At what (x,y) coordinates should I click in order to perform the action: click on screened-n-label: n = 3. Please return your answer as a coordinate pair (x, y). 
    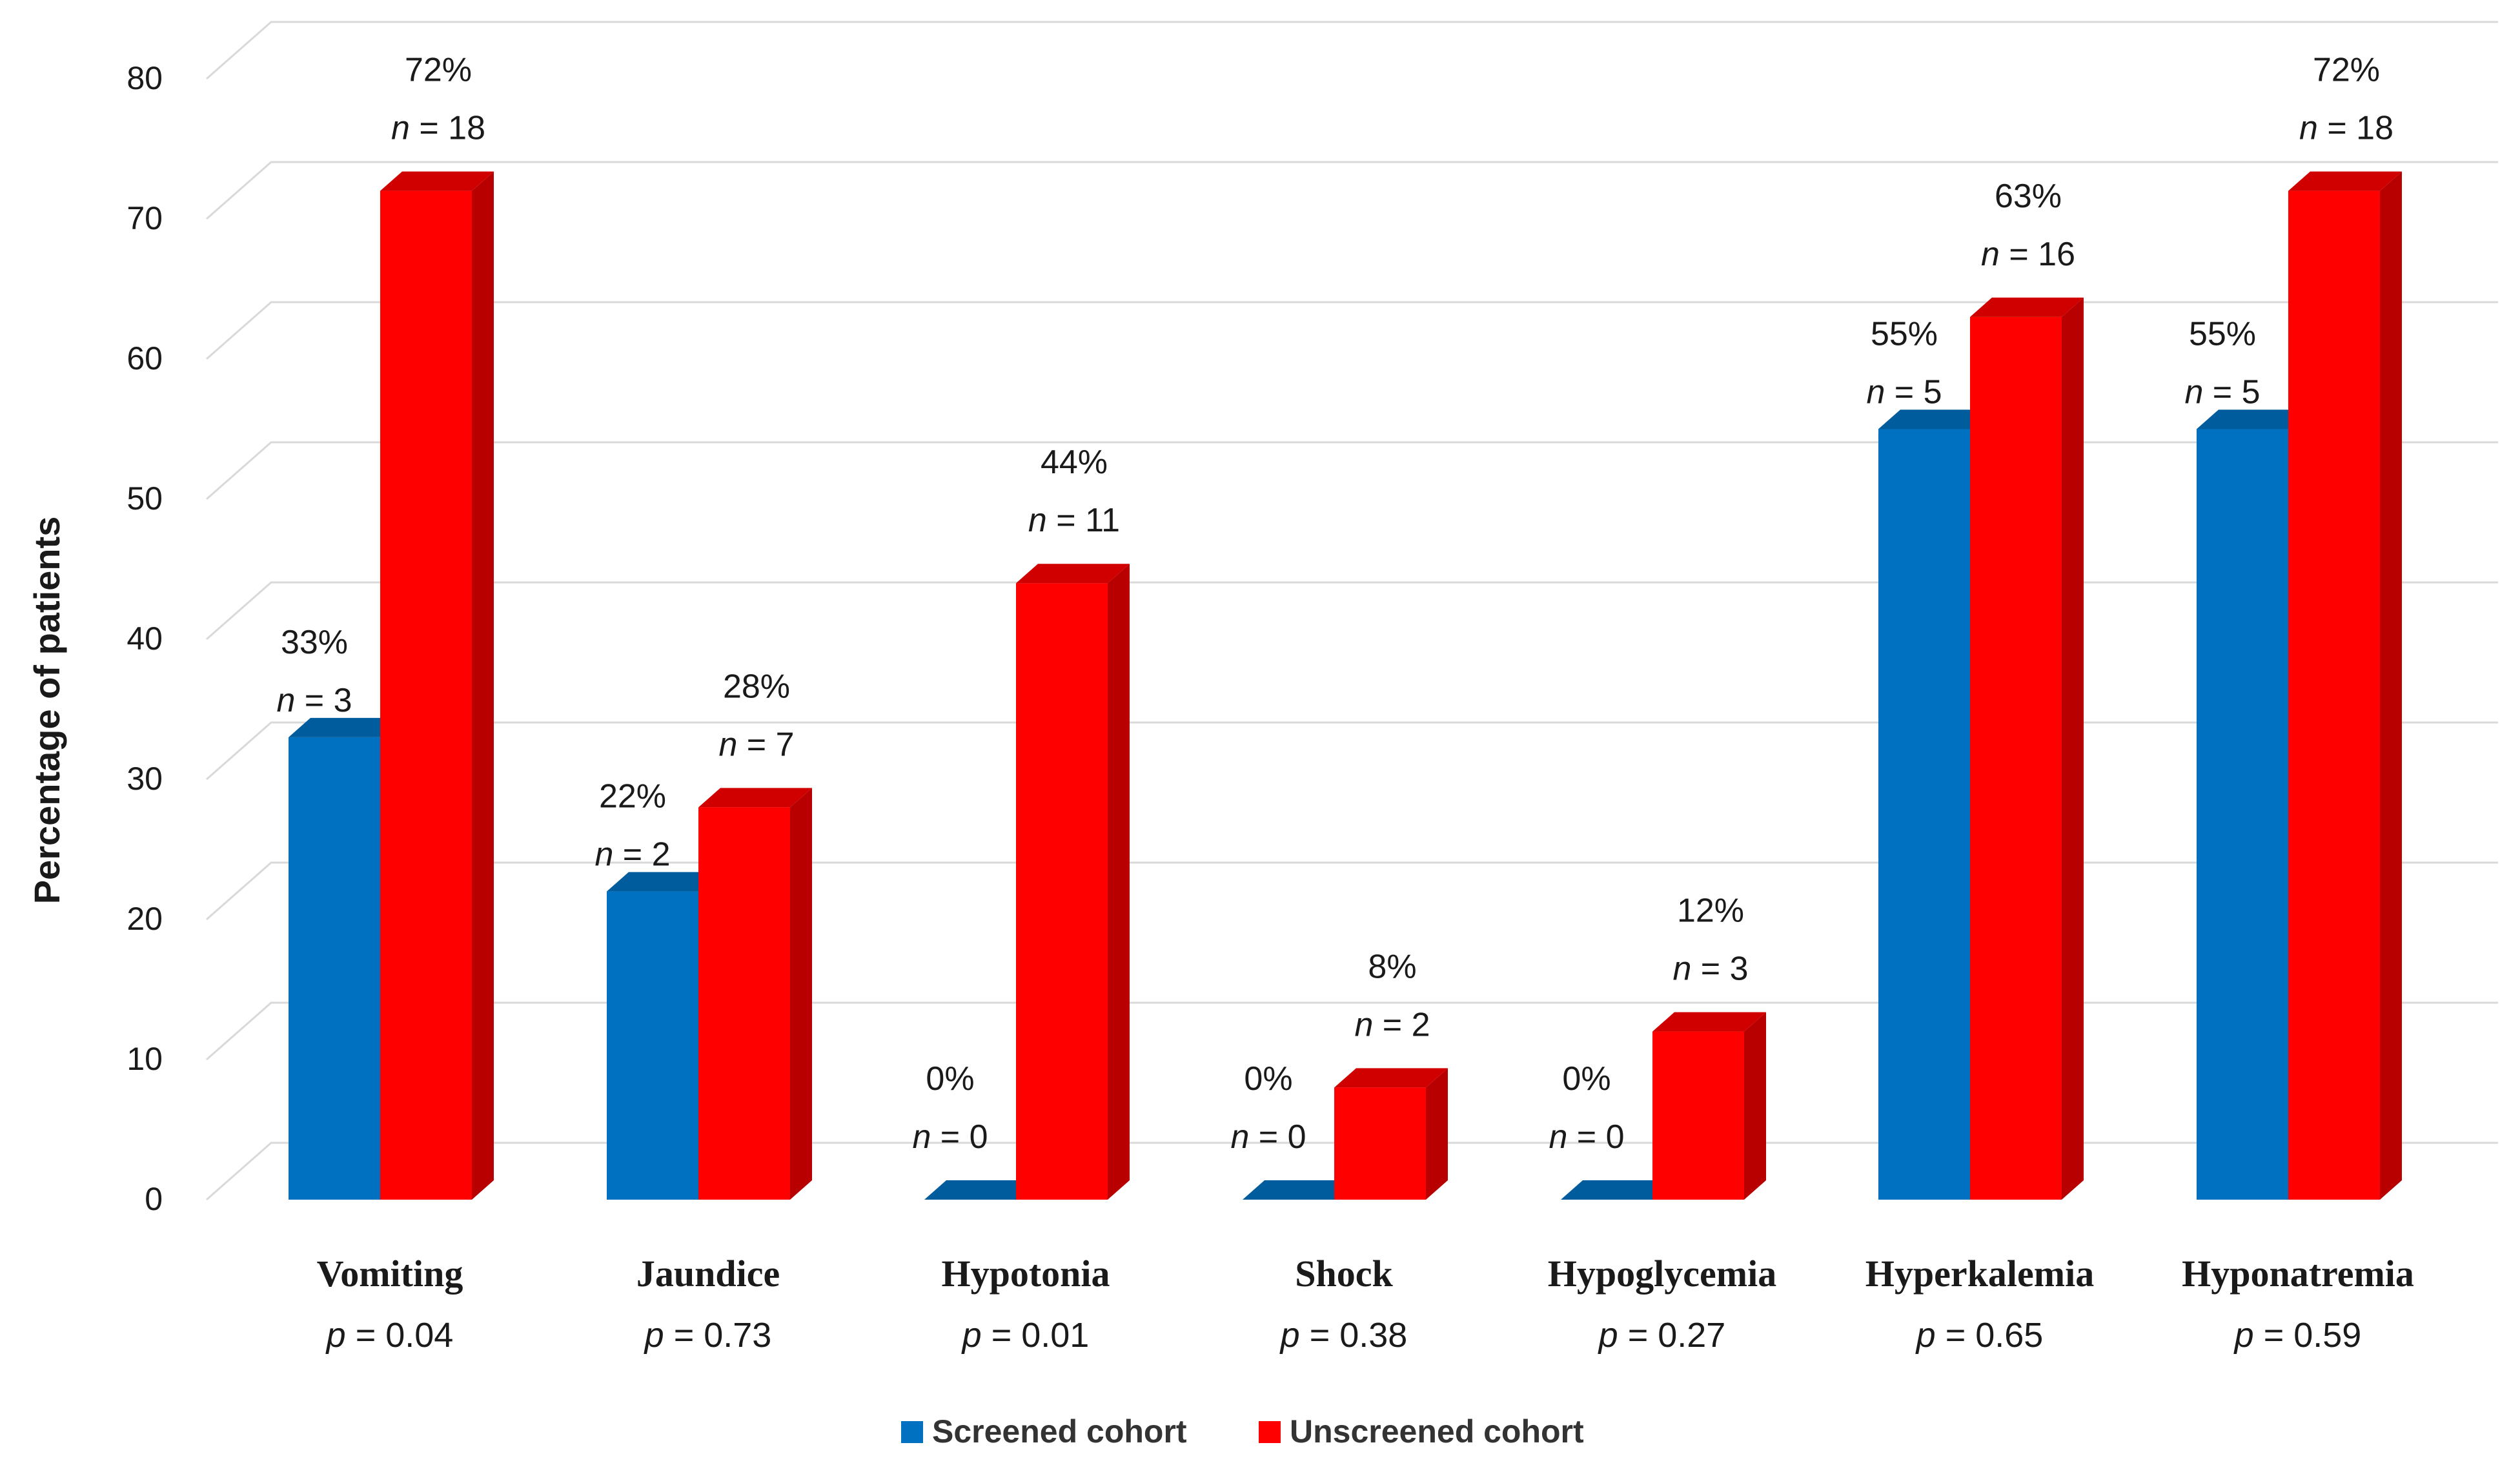
    Looking at the image, I should click on (314, 700).